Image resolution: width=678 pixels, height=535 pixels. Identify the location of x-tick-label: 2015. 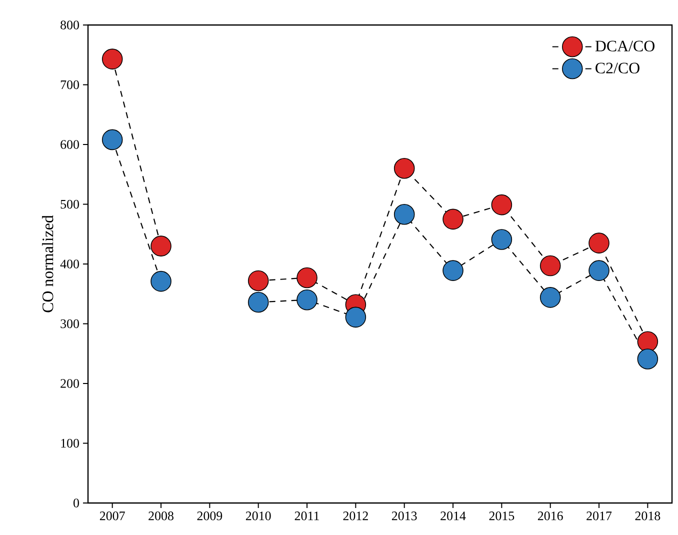
(501, 516).